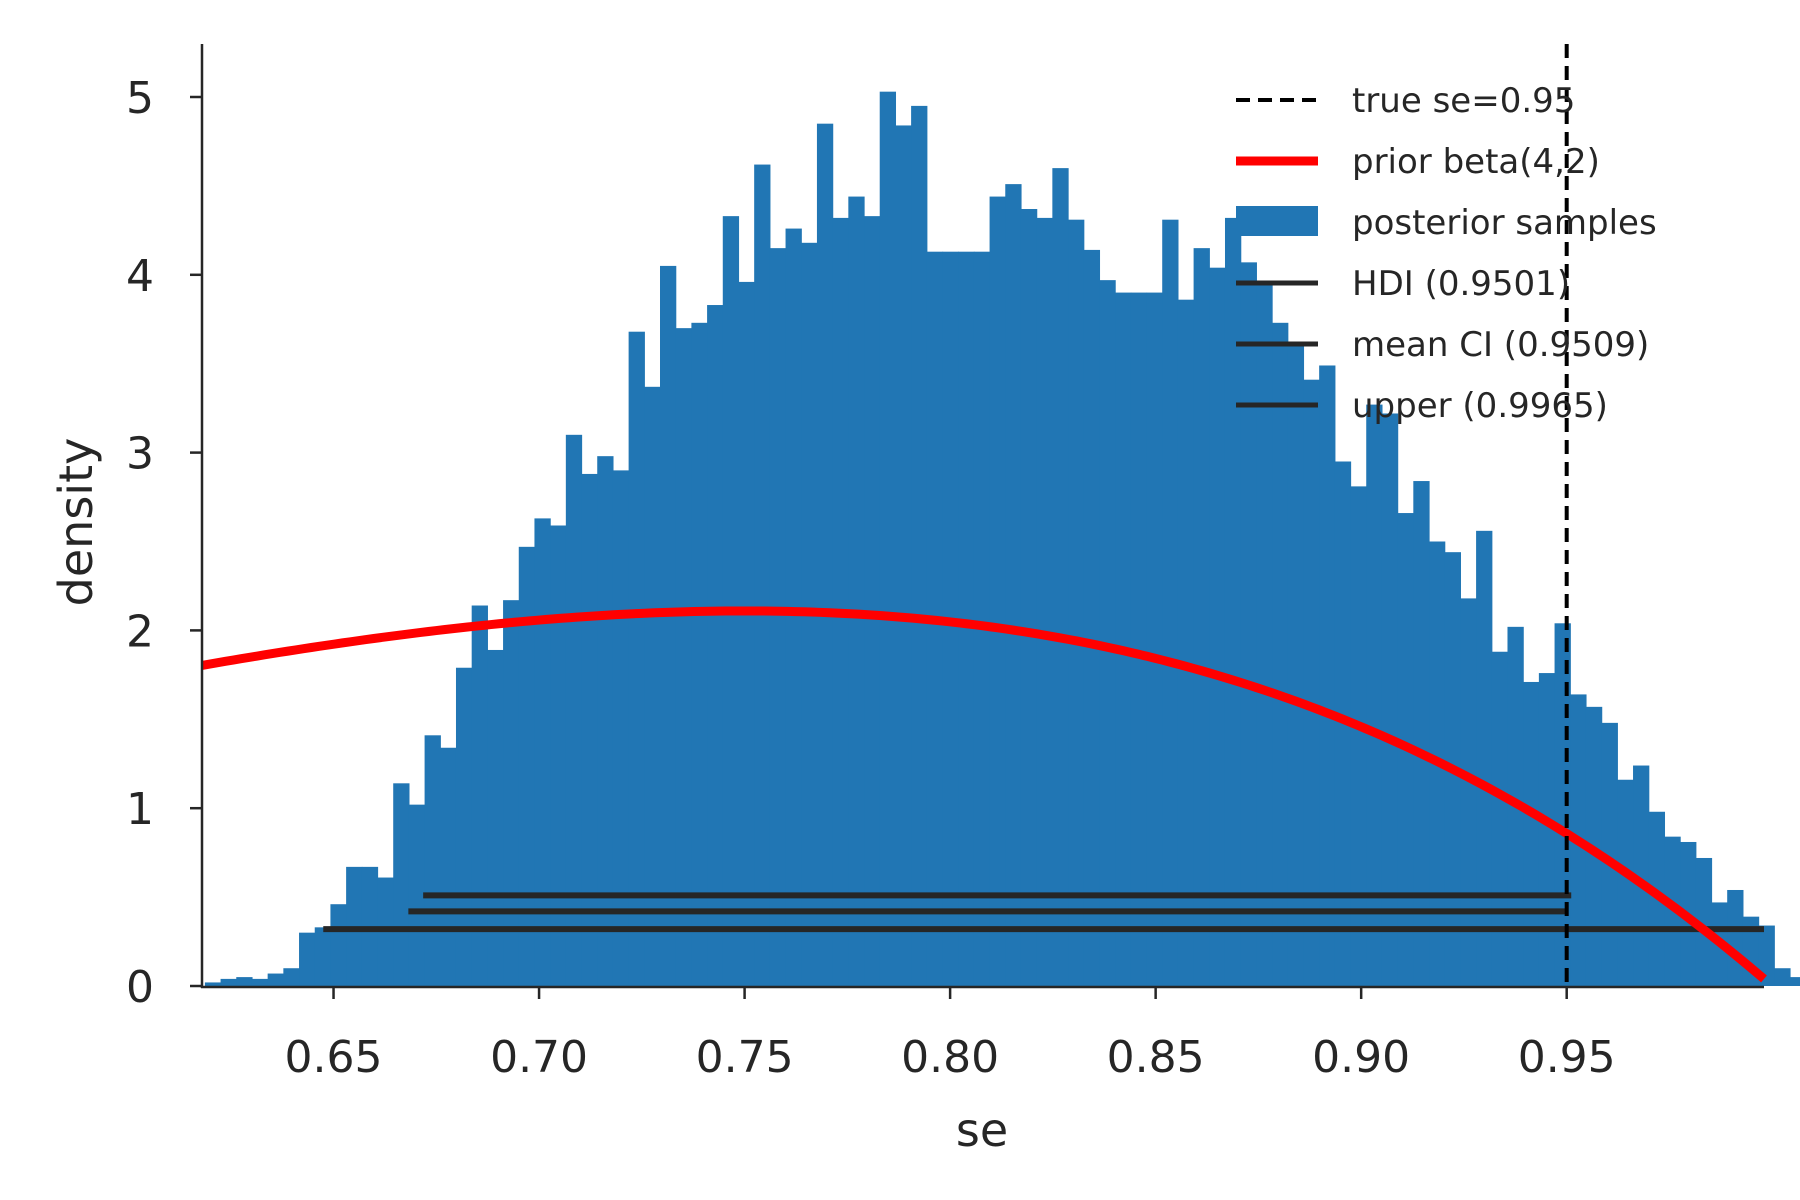 The width and height of the screenshot is (1800, 1200). What do you see at coordinates (140, 276) in the screenshot?
I see `y-tick-label: 4` at bounding box center [140, 276].